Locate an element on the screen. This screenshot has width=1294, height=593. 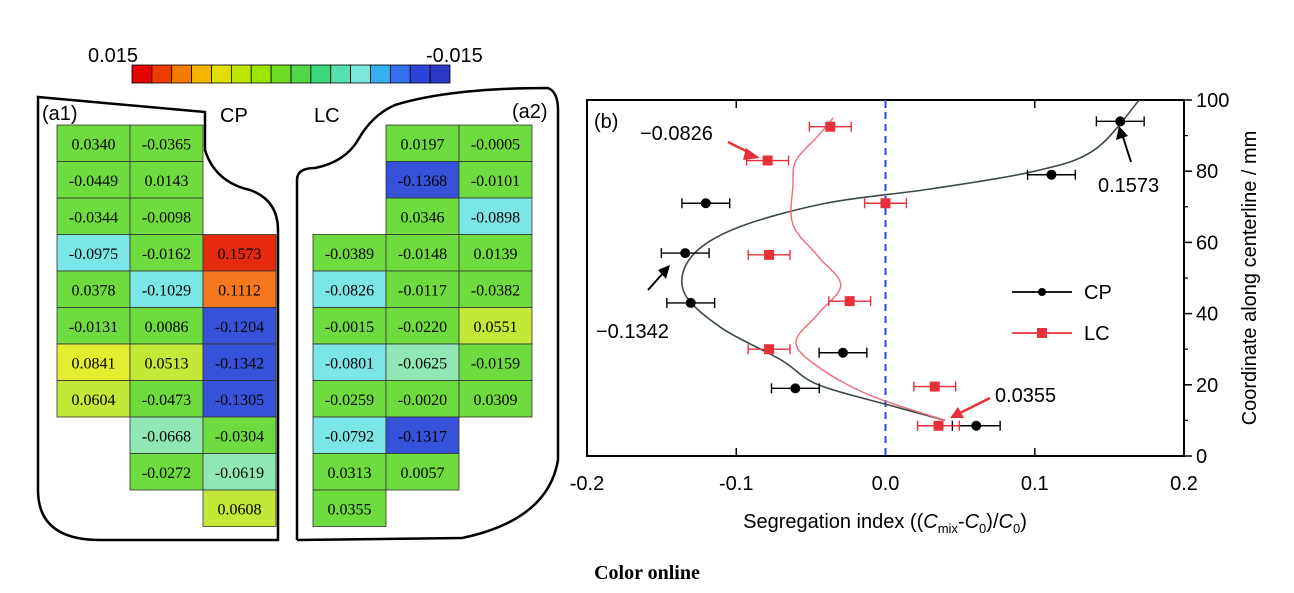
cp-cell-value: 0.0086 is located at coordinates (167, 327).